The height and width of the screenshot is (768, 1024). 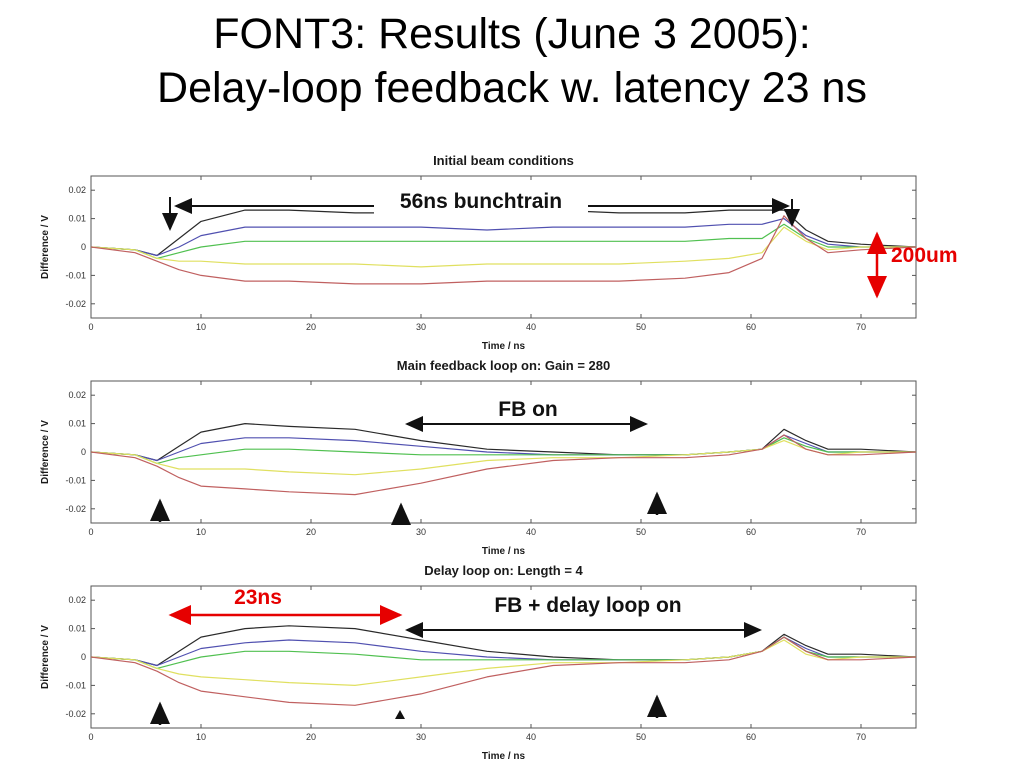 I want to click on chart-title: Delay loop on: Length = 4, so click(x=503, y=570).